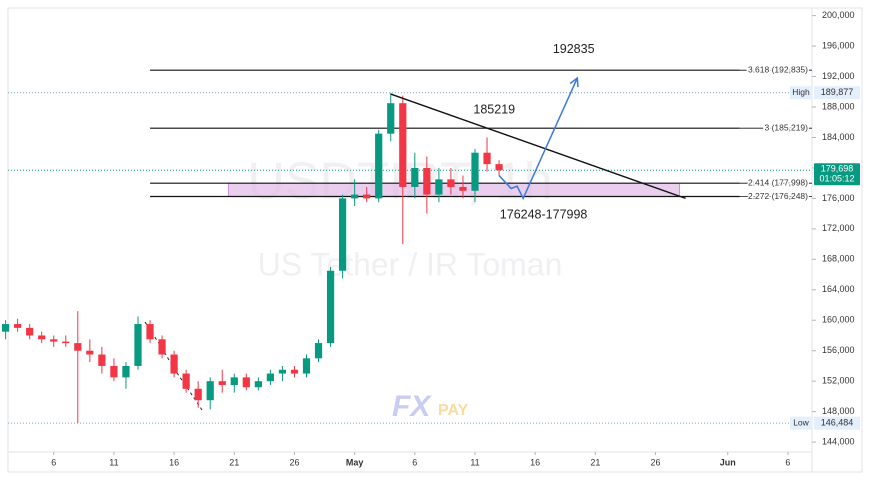 The width and height of the screenshot is (870, 481). I want to click on logo-pay: PAY, so click(453, 410).